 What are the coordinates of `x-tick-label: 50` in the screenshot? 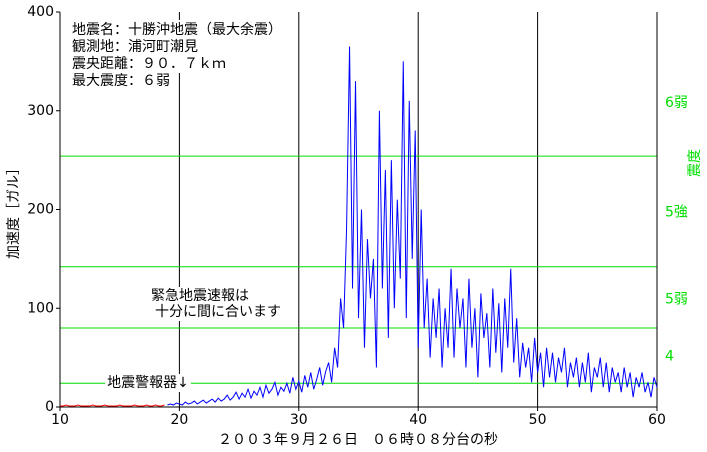 It's located at (538, 420).